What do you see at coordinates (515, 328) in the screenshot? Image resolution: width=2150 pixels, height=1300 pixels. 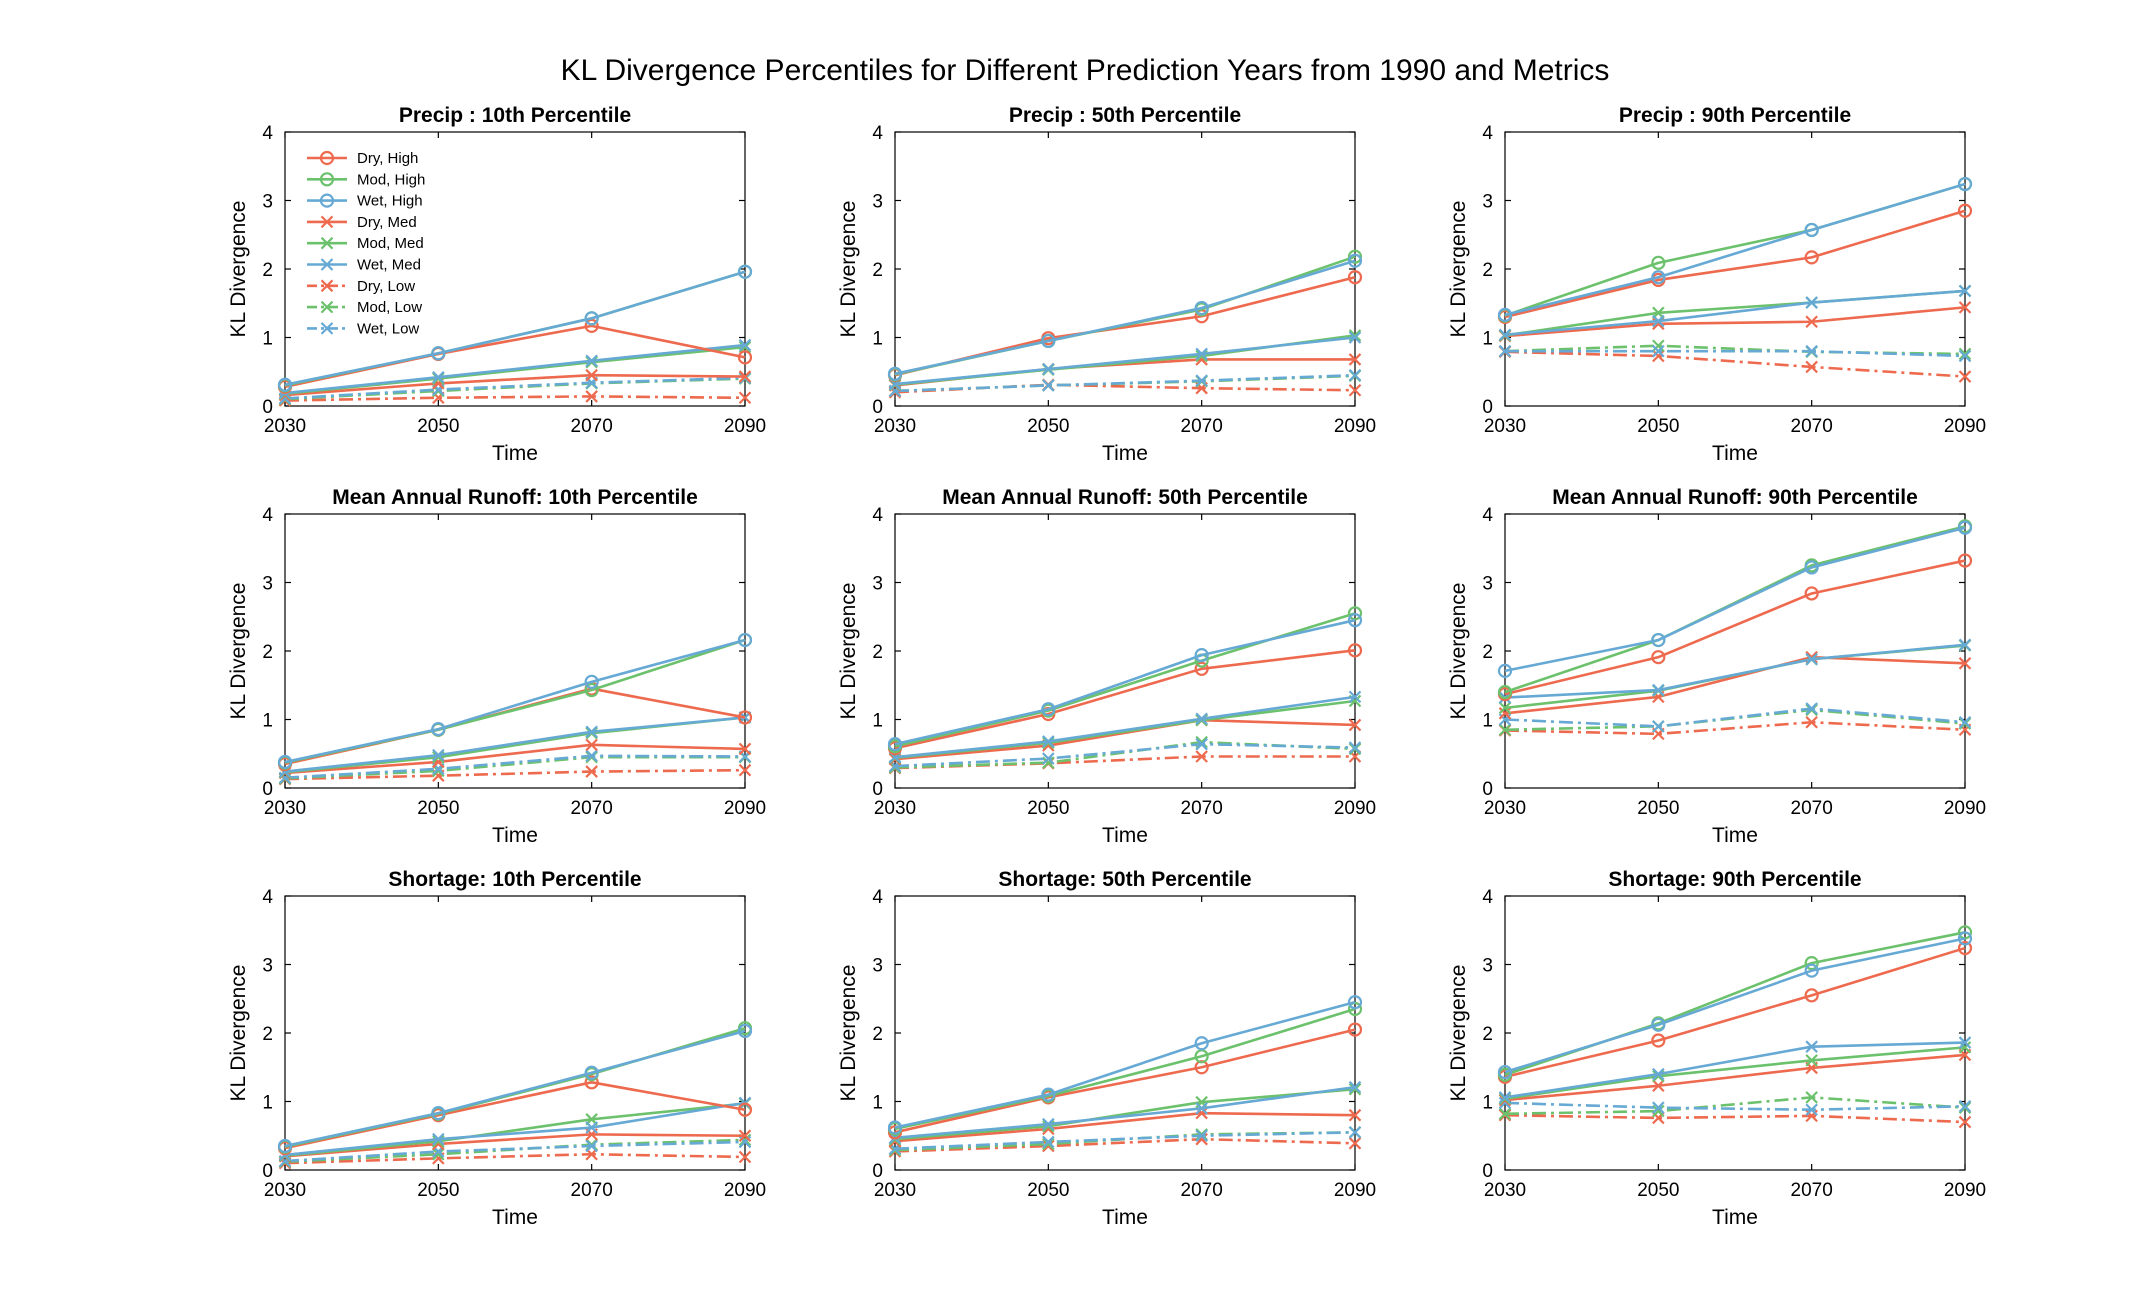 I see `series-wet-high` at bounding box center [515, 328].